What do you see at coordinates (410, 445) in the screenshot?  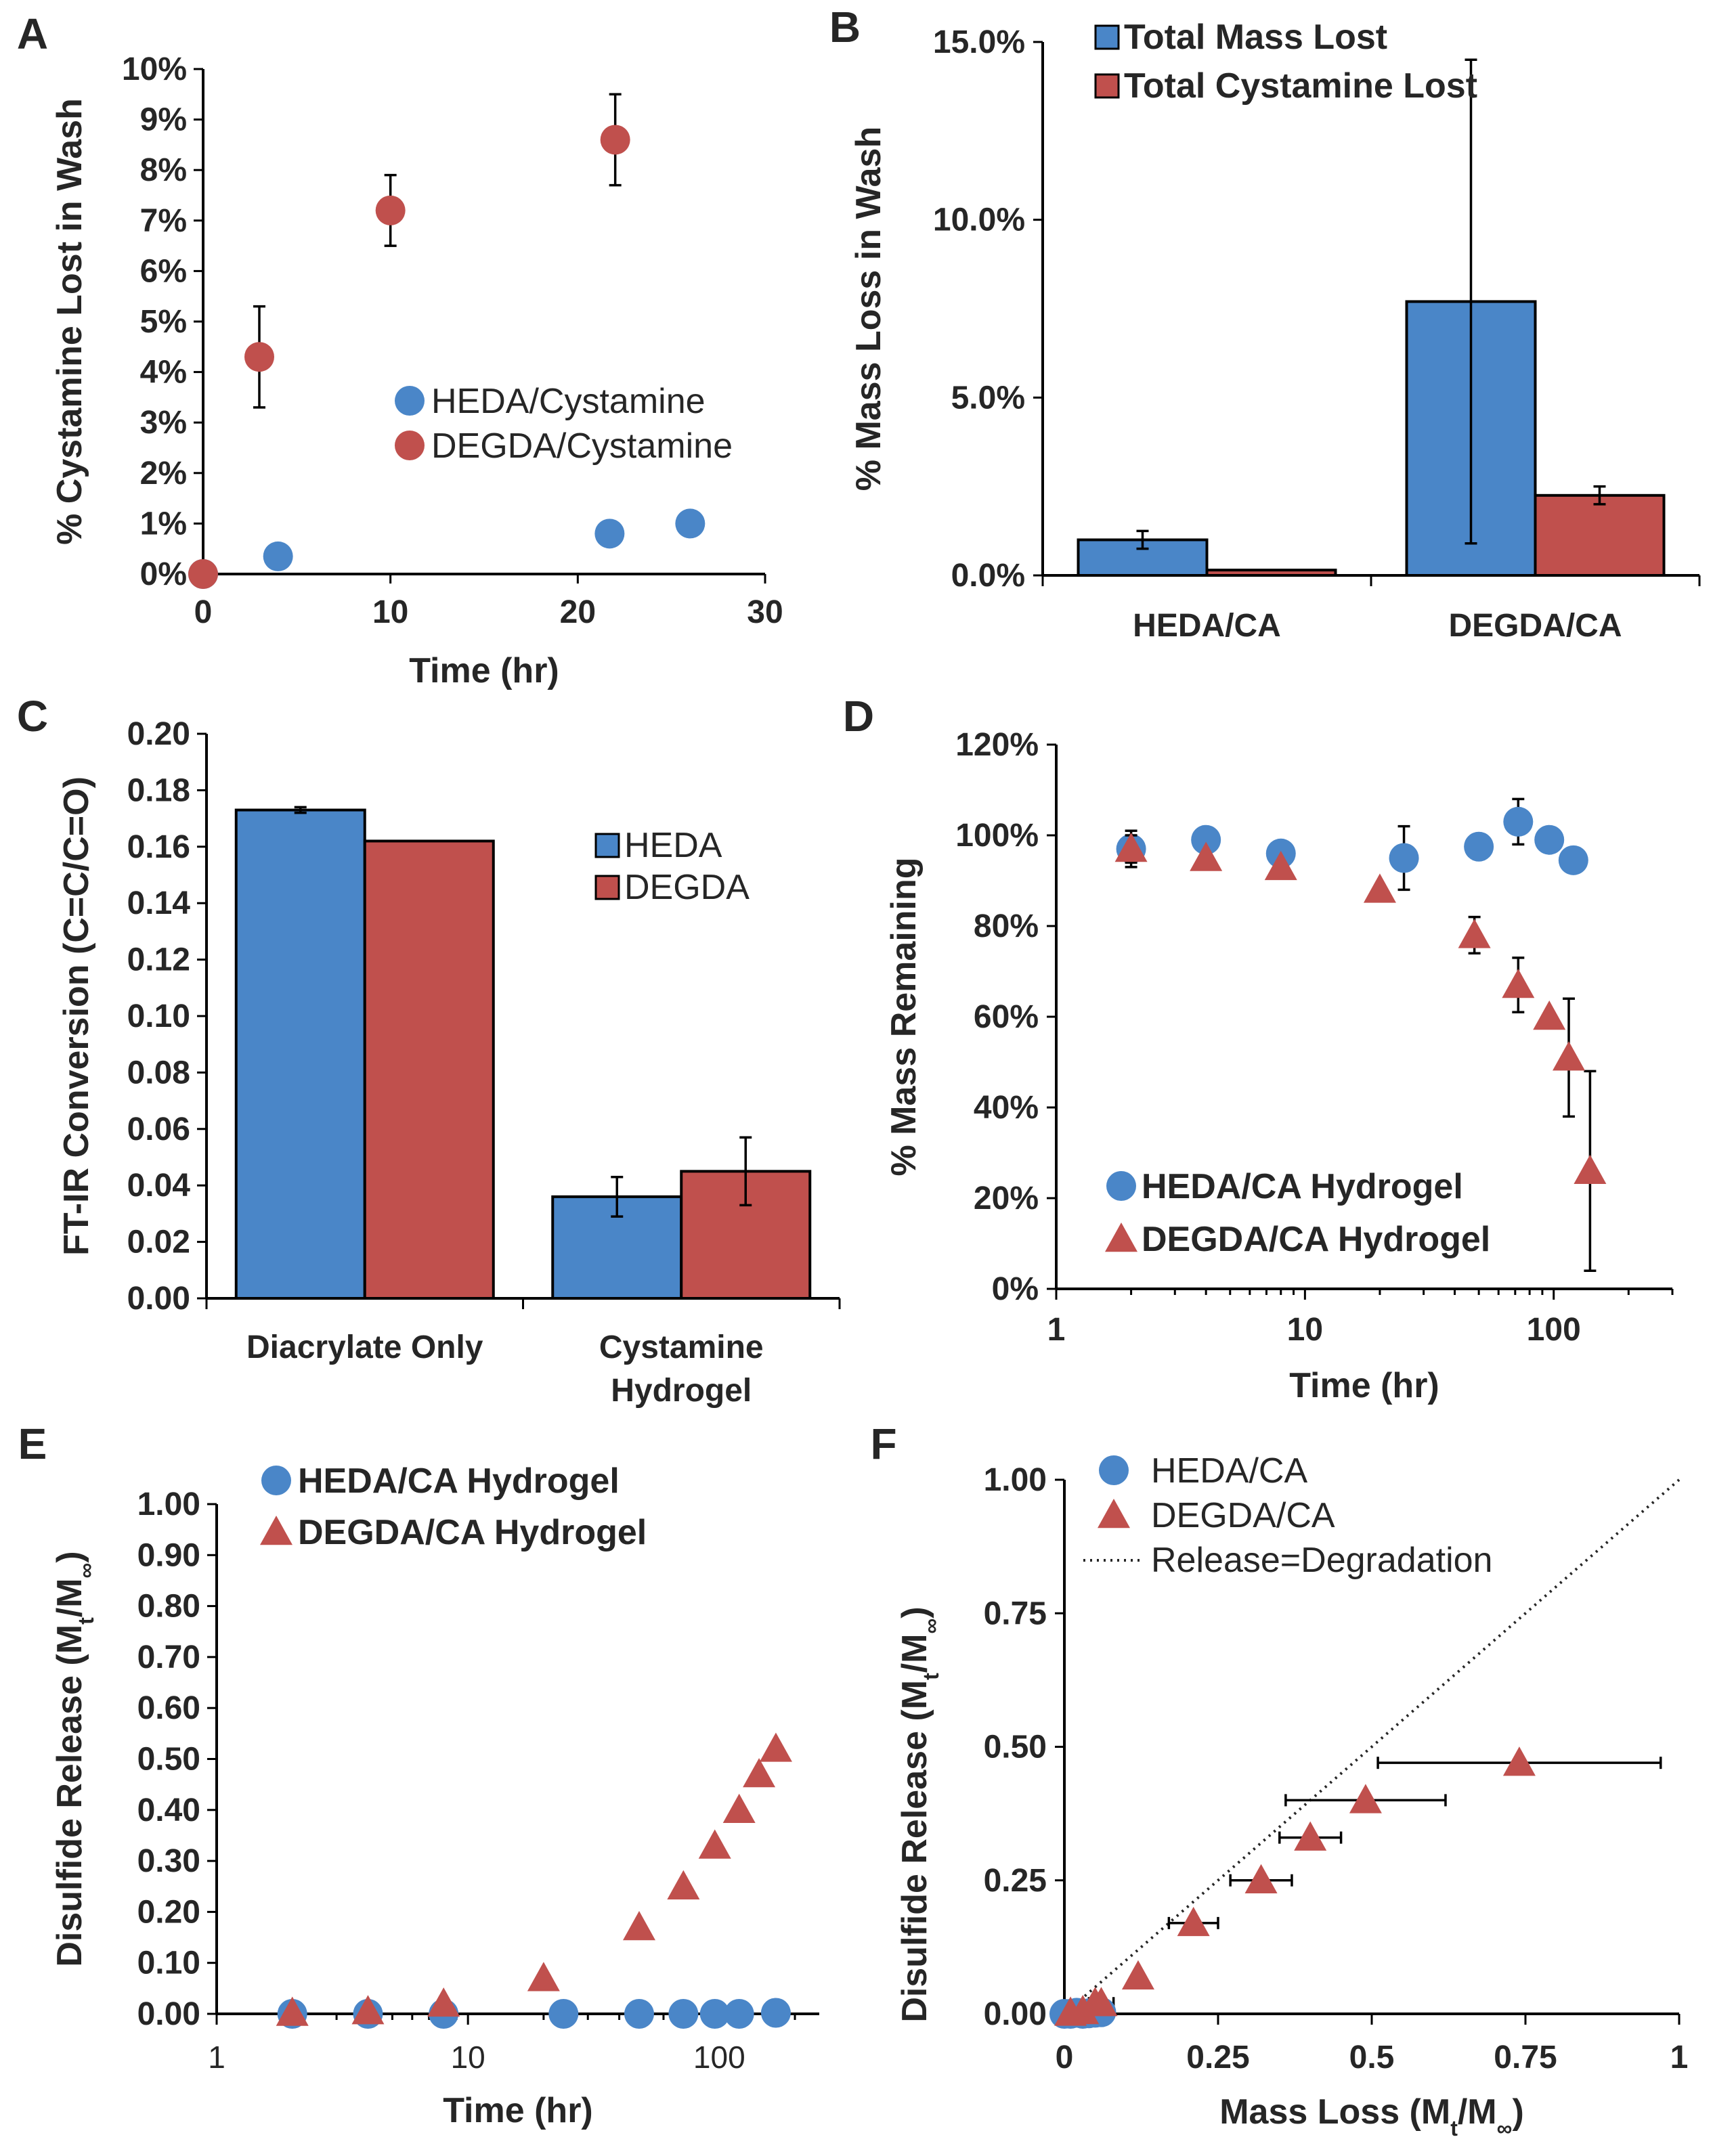 I see `a-legend-marker` at bounding box center [410, 445].